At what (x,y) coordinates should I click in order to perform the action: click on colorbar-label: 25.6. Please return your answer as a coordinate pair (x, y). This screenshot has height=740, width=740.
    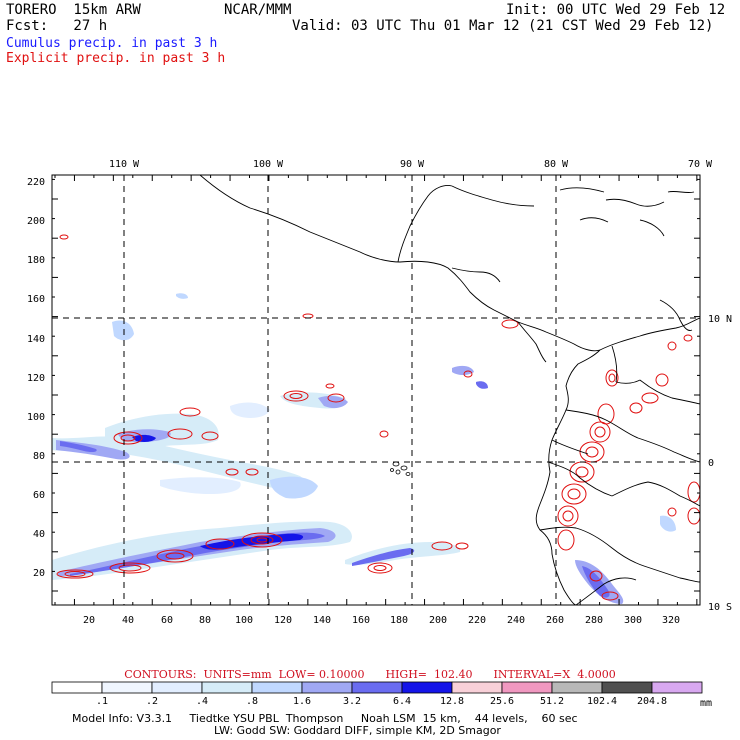
    Looking at the image, I should click on (502, 701).